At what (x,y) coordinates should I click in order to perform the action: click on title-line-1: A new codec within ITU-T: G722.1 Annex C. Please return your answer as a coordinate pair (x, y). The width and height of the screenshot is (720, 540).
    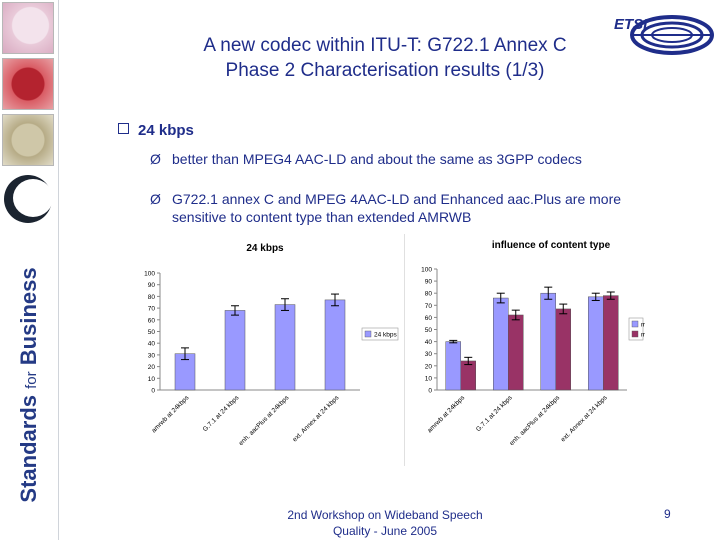
    Looking at the image, I should click on (385, 45).